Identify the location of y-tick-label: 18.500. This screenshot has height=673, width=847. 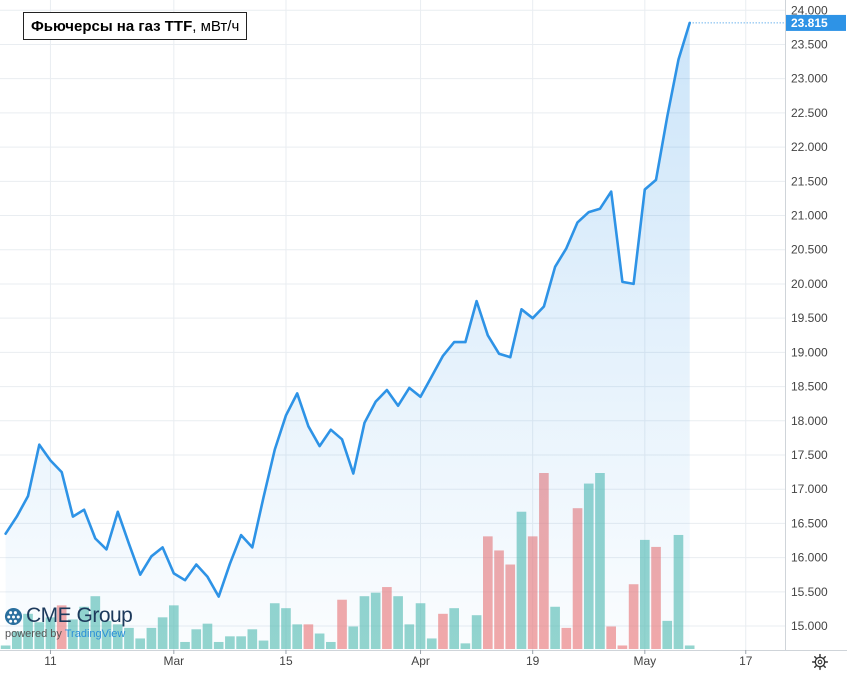
(809, 387).